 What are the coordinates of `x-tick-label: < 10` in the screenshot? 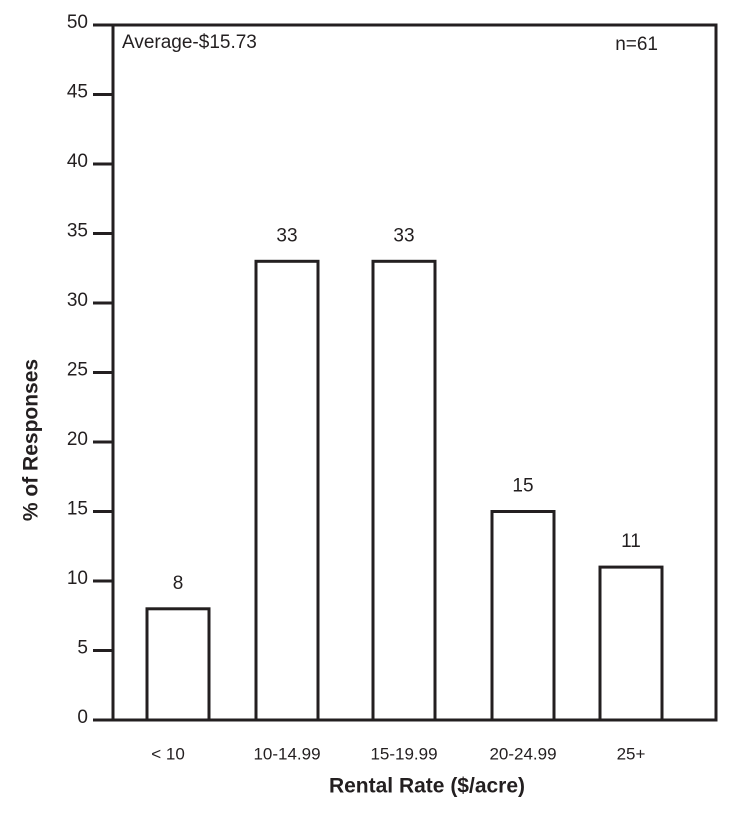 It's located at (168, 753).